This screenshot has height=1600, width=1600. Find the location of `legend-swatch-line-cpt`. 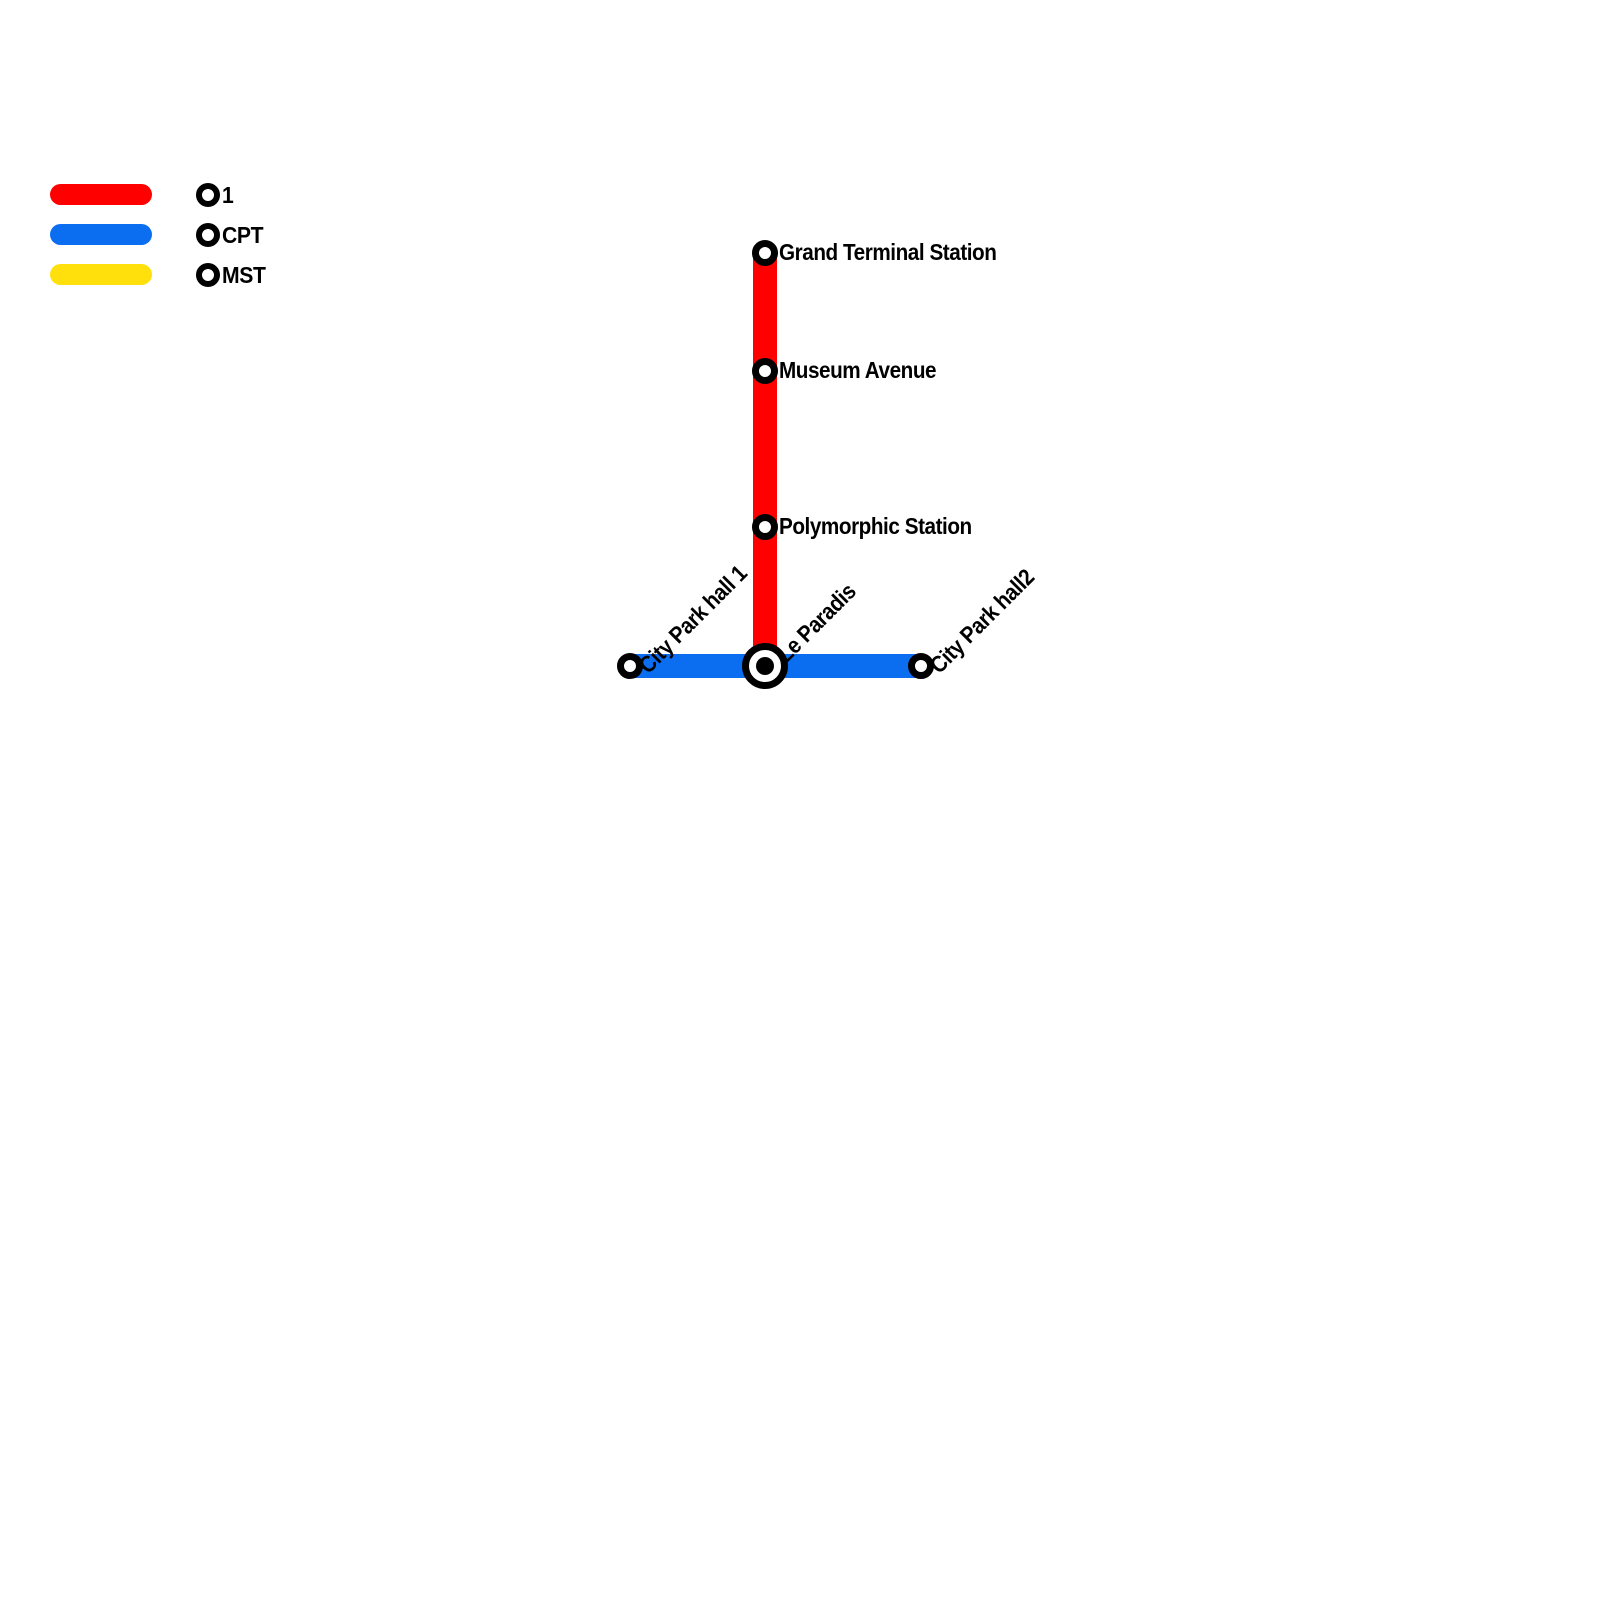

legend-swatch-line-cpt is located at coordinates (101, 234).